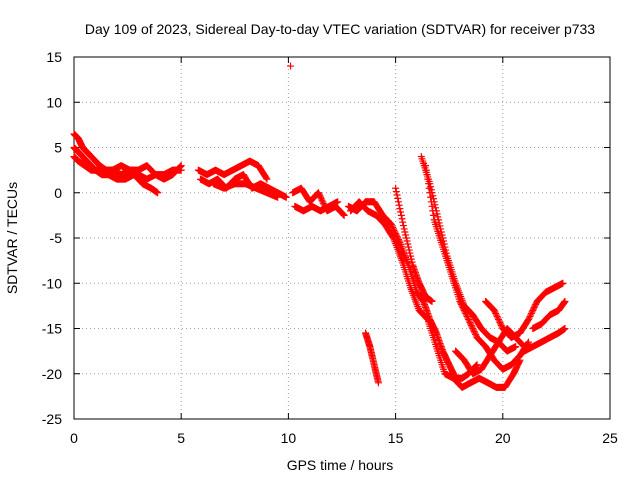 The width and height of the screenshot is (640, 480). Describe the element at coordinates (58, 148) in the screenshot. I see `y-tick-label: 5` at that location.